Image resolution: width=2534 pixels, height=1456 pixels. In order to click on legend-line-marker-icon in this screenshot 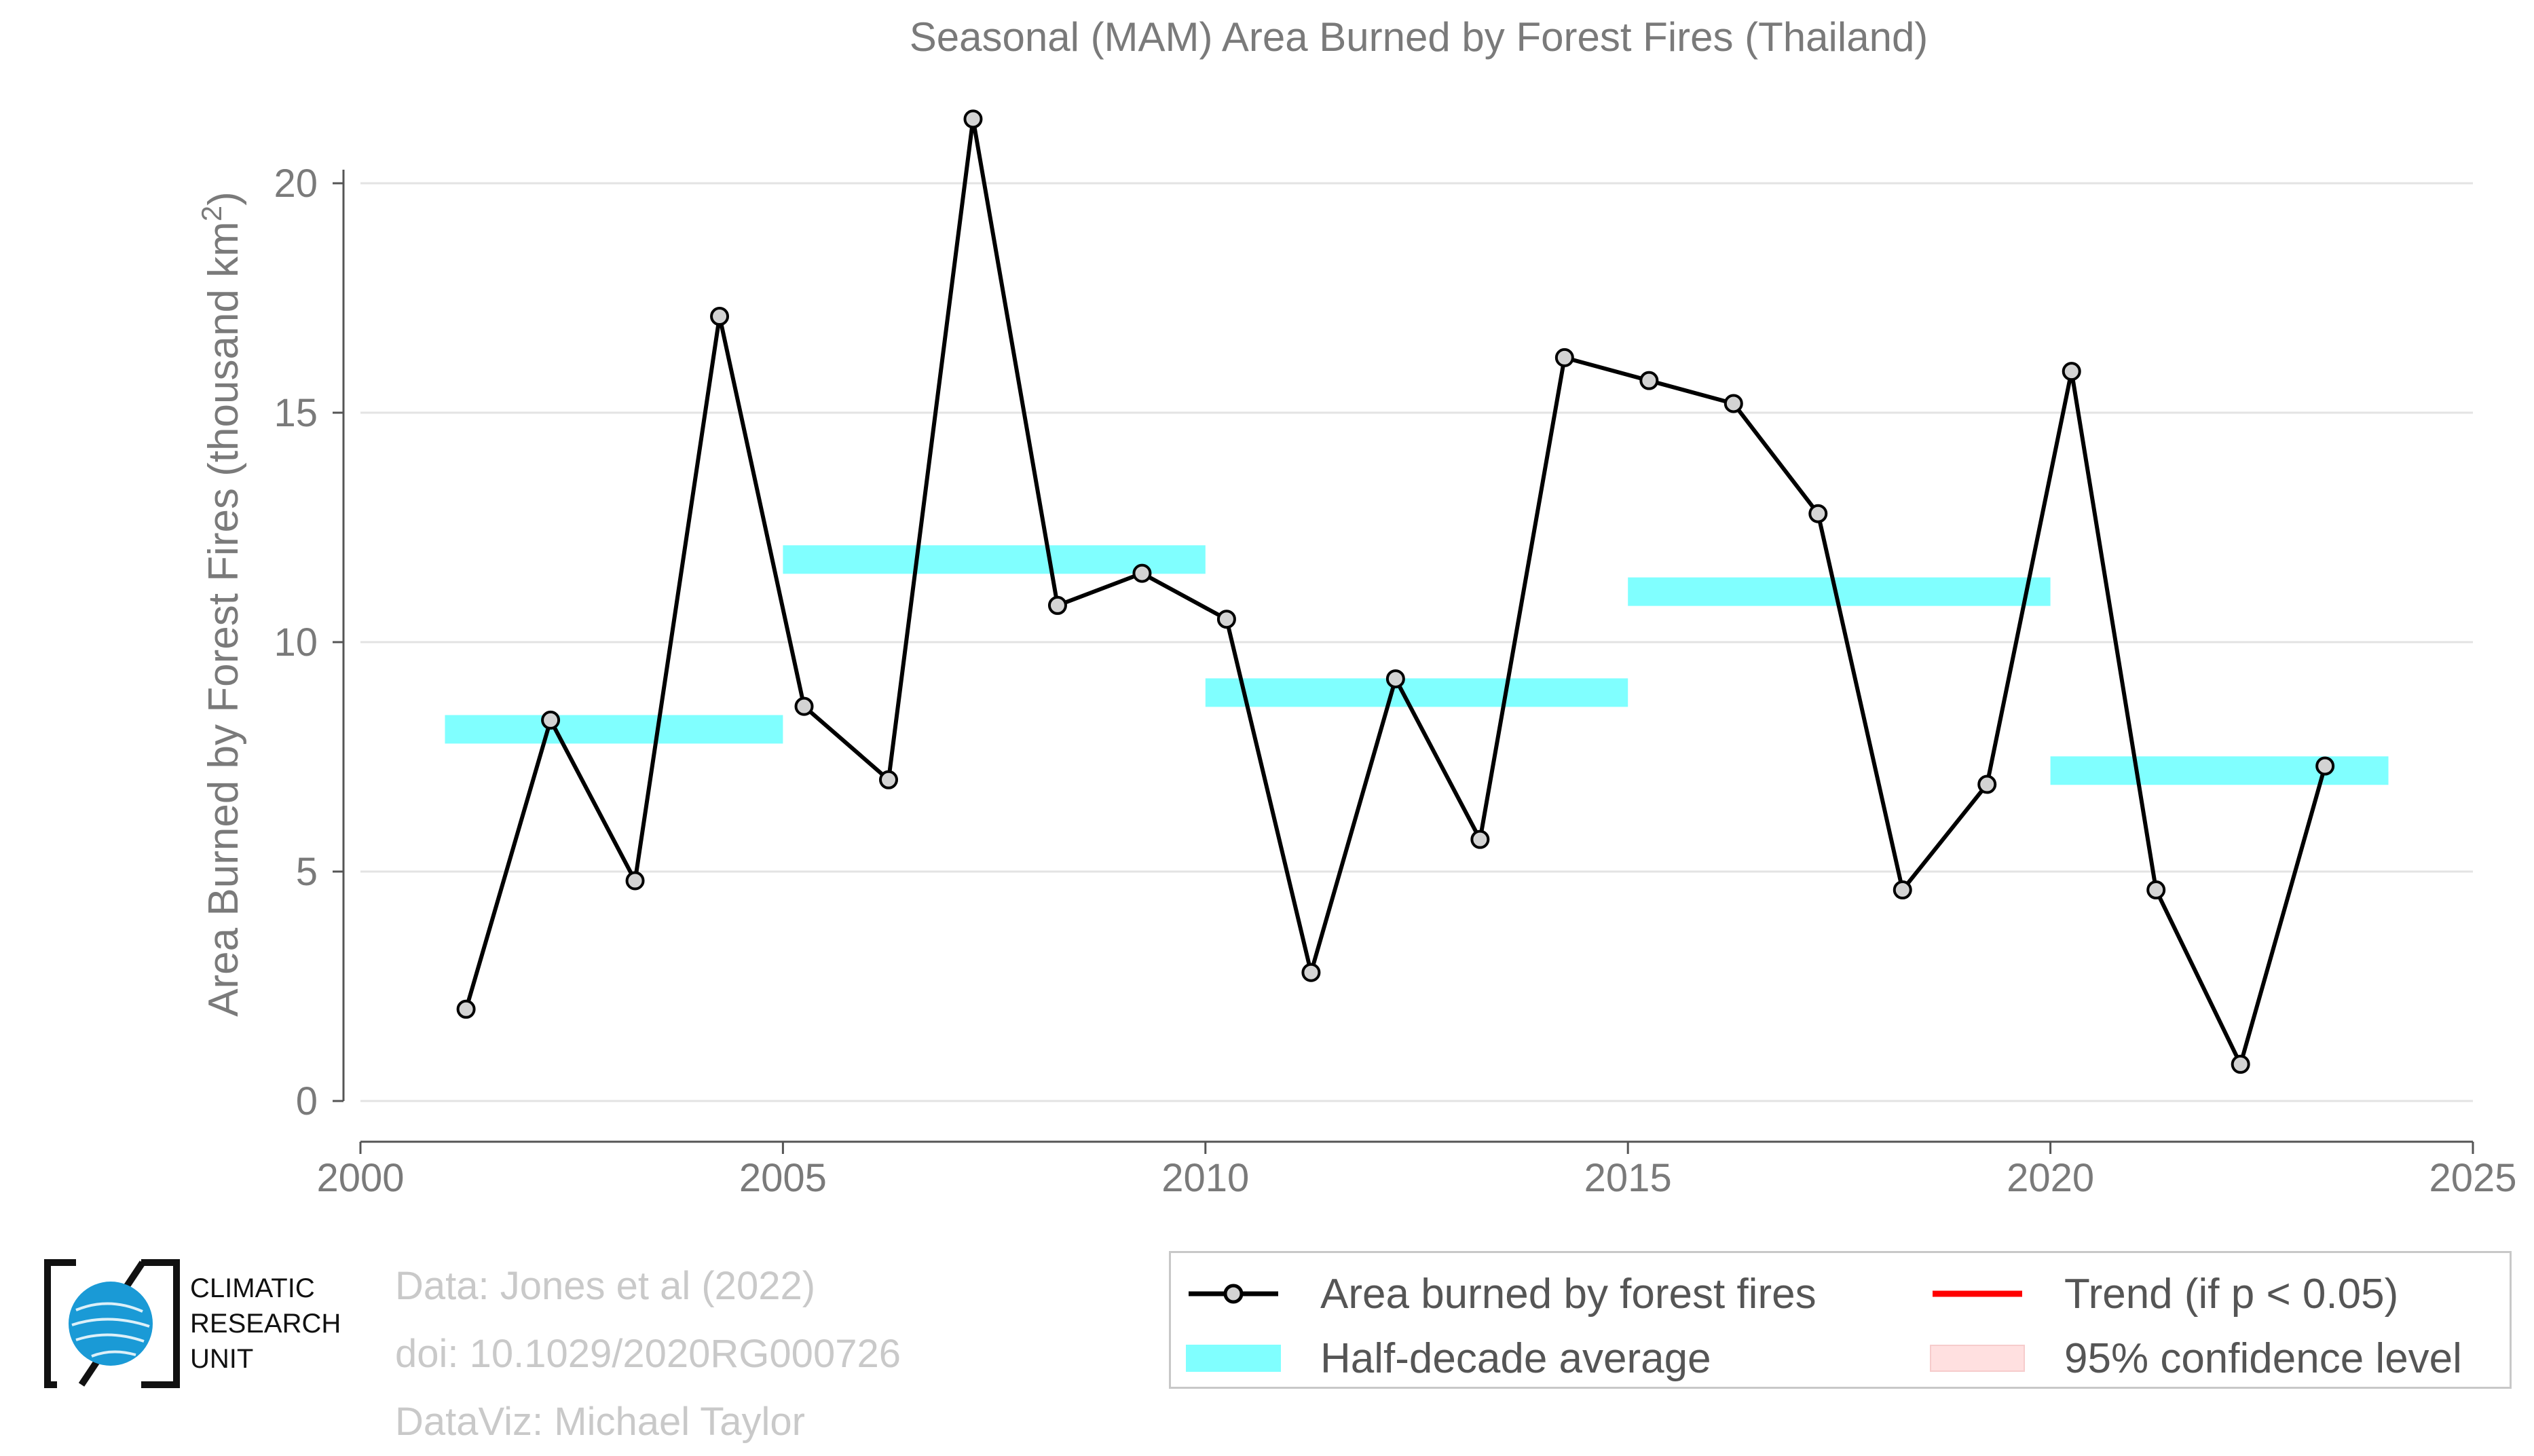, I will do `click(1233, 1294)`.